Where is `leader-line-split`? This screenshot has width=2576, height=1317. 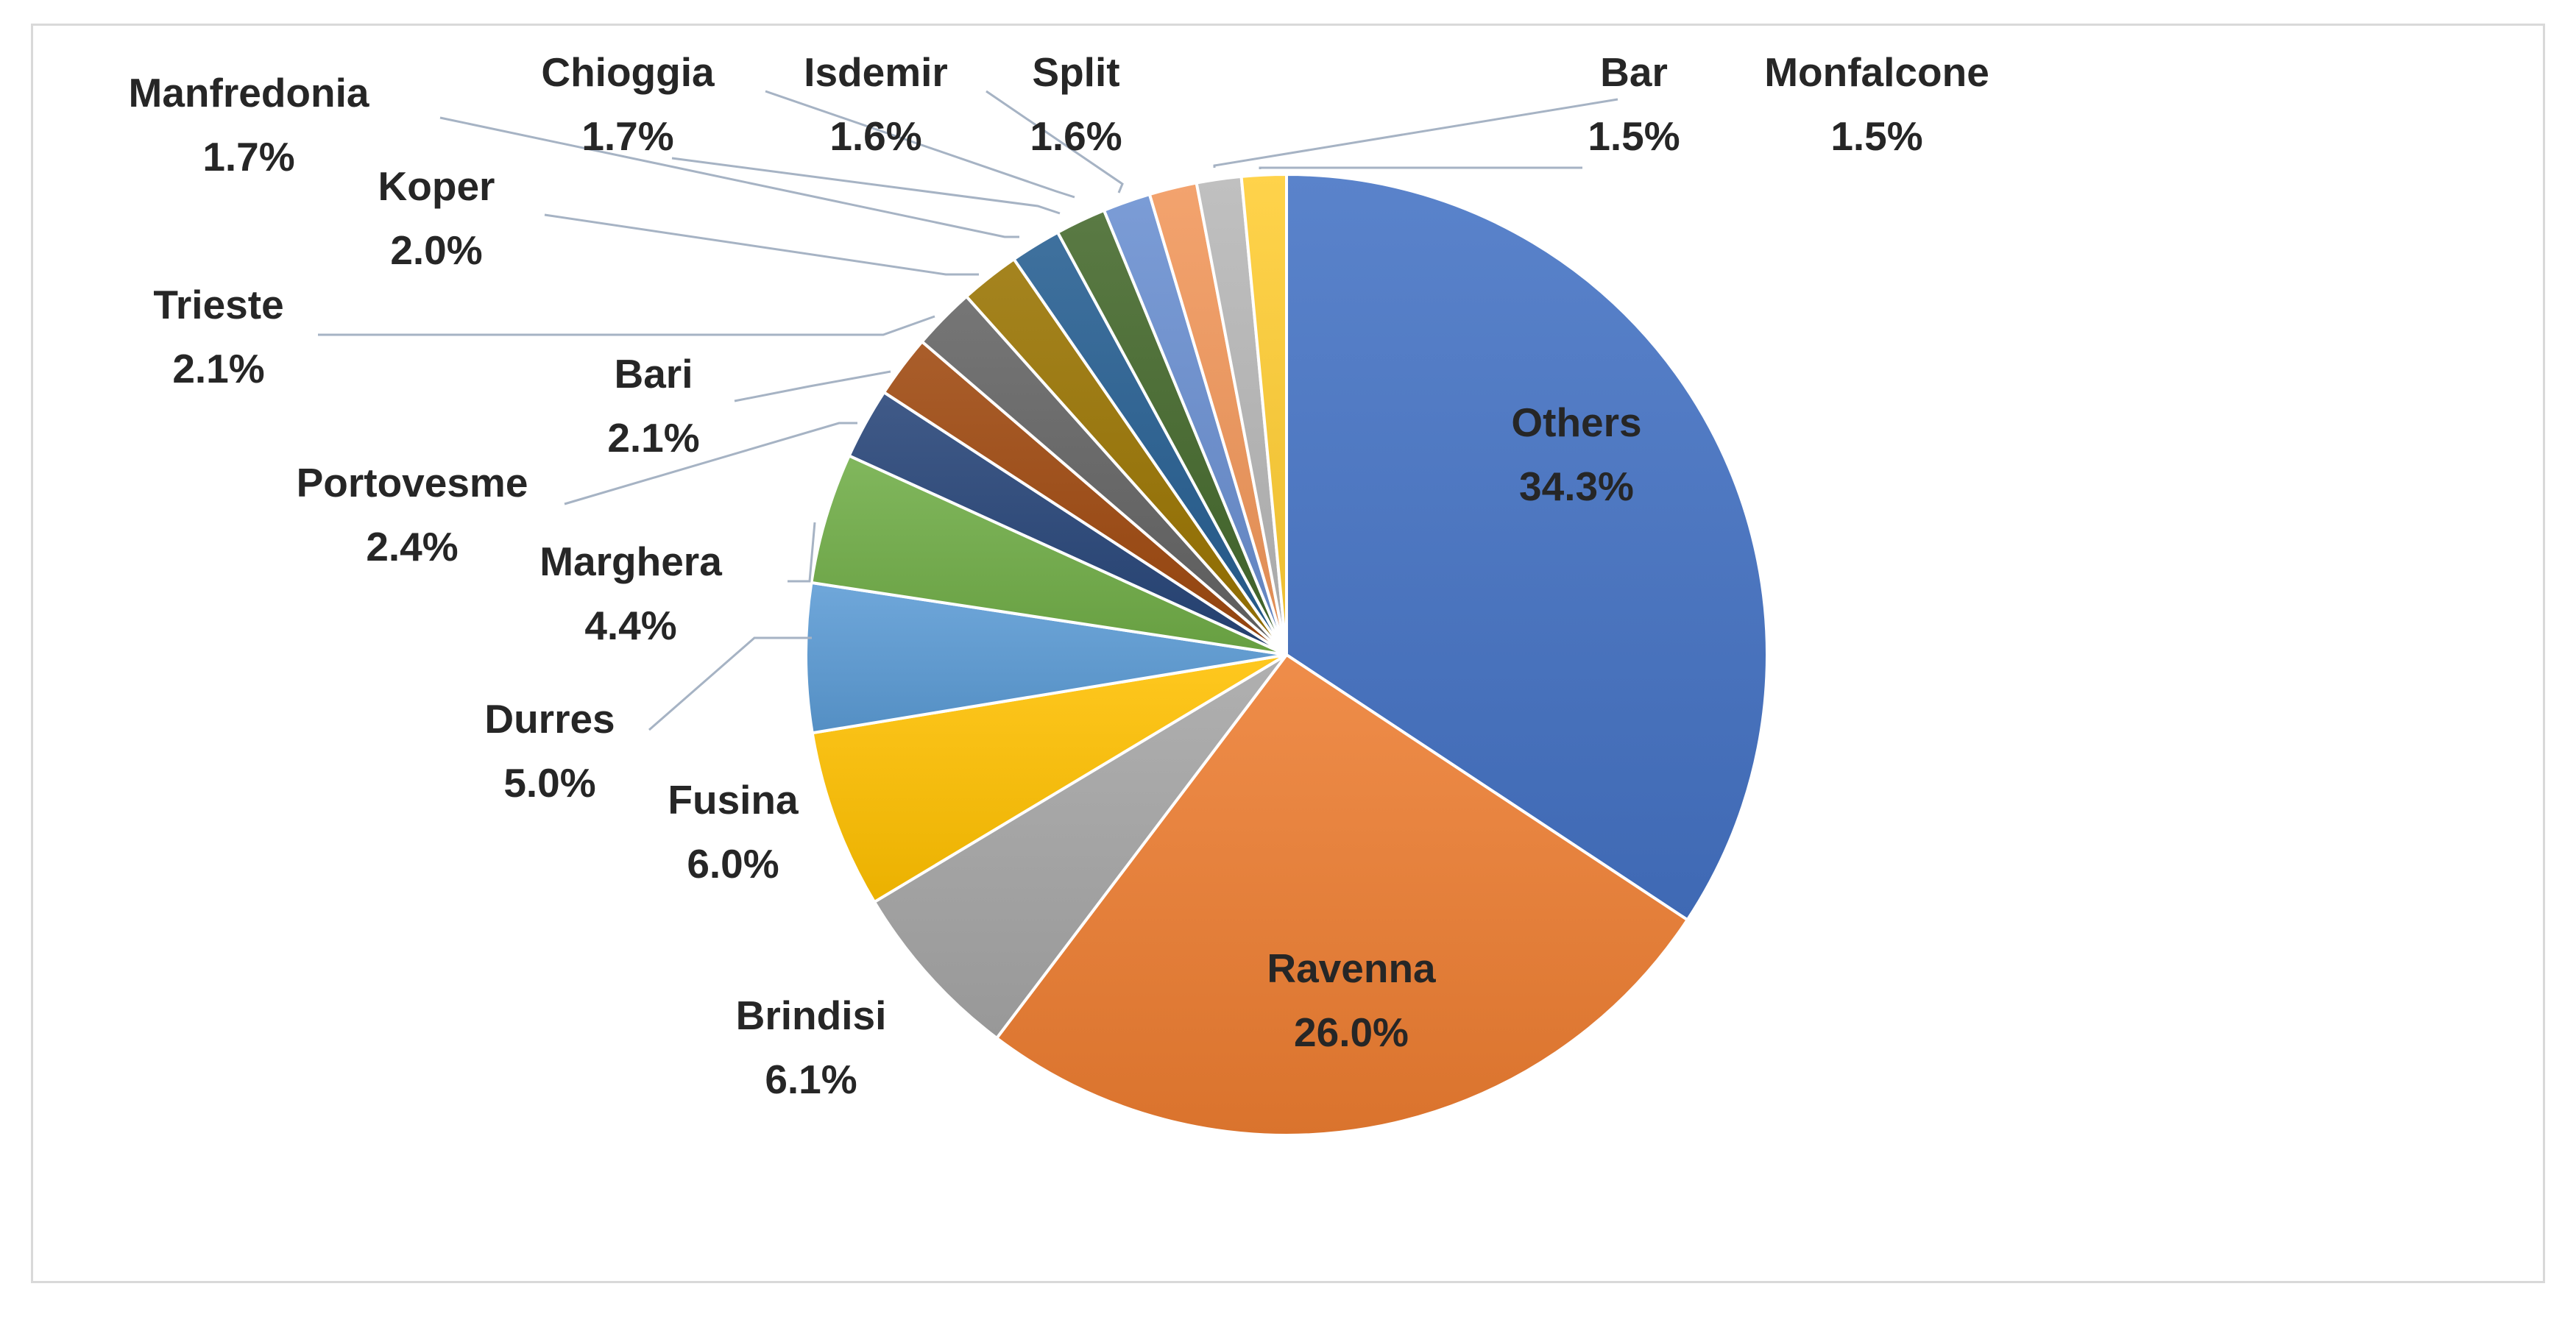 leader-line-split is located at coordinates (1055, 142).